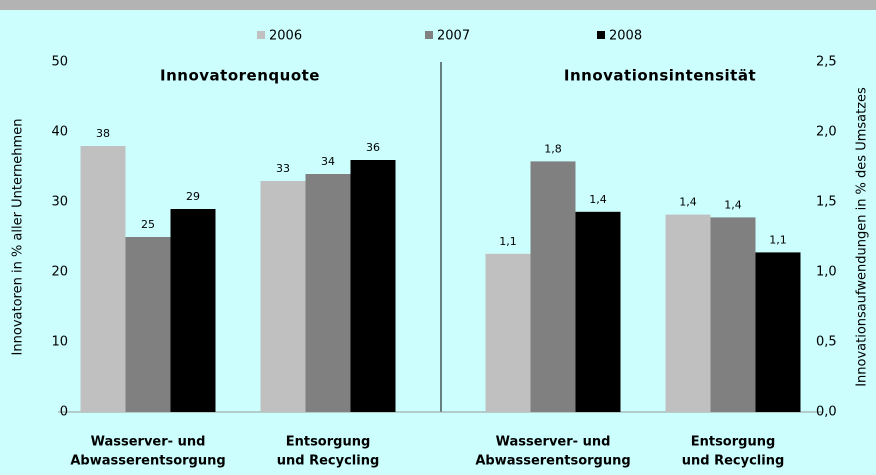 The height and width of the screenshot is (475, 876). Describe the element at coordinates (826, 202) in the screenshot. I see `y2-tick-label: 1,5` at that location.